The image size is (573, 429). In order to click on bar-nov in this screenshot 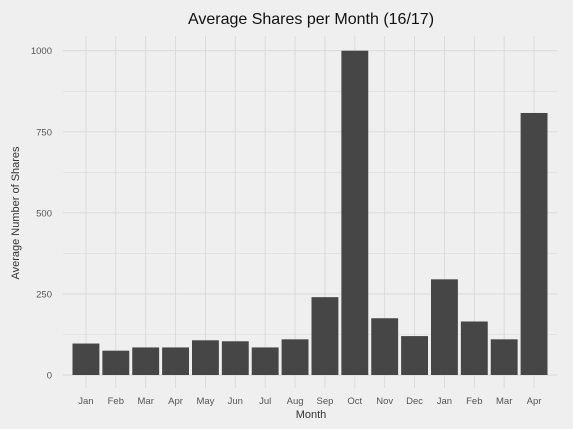, I will do `click(385, 346)`.